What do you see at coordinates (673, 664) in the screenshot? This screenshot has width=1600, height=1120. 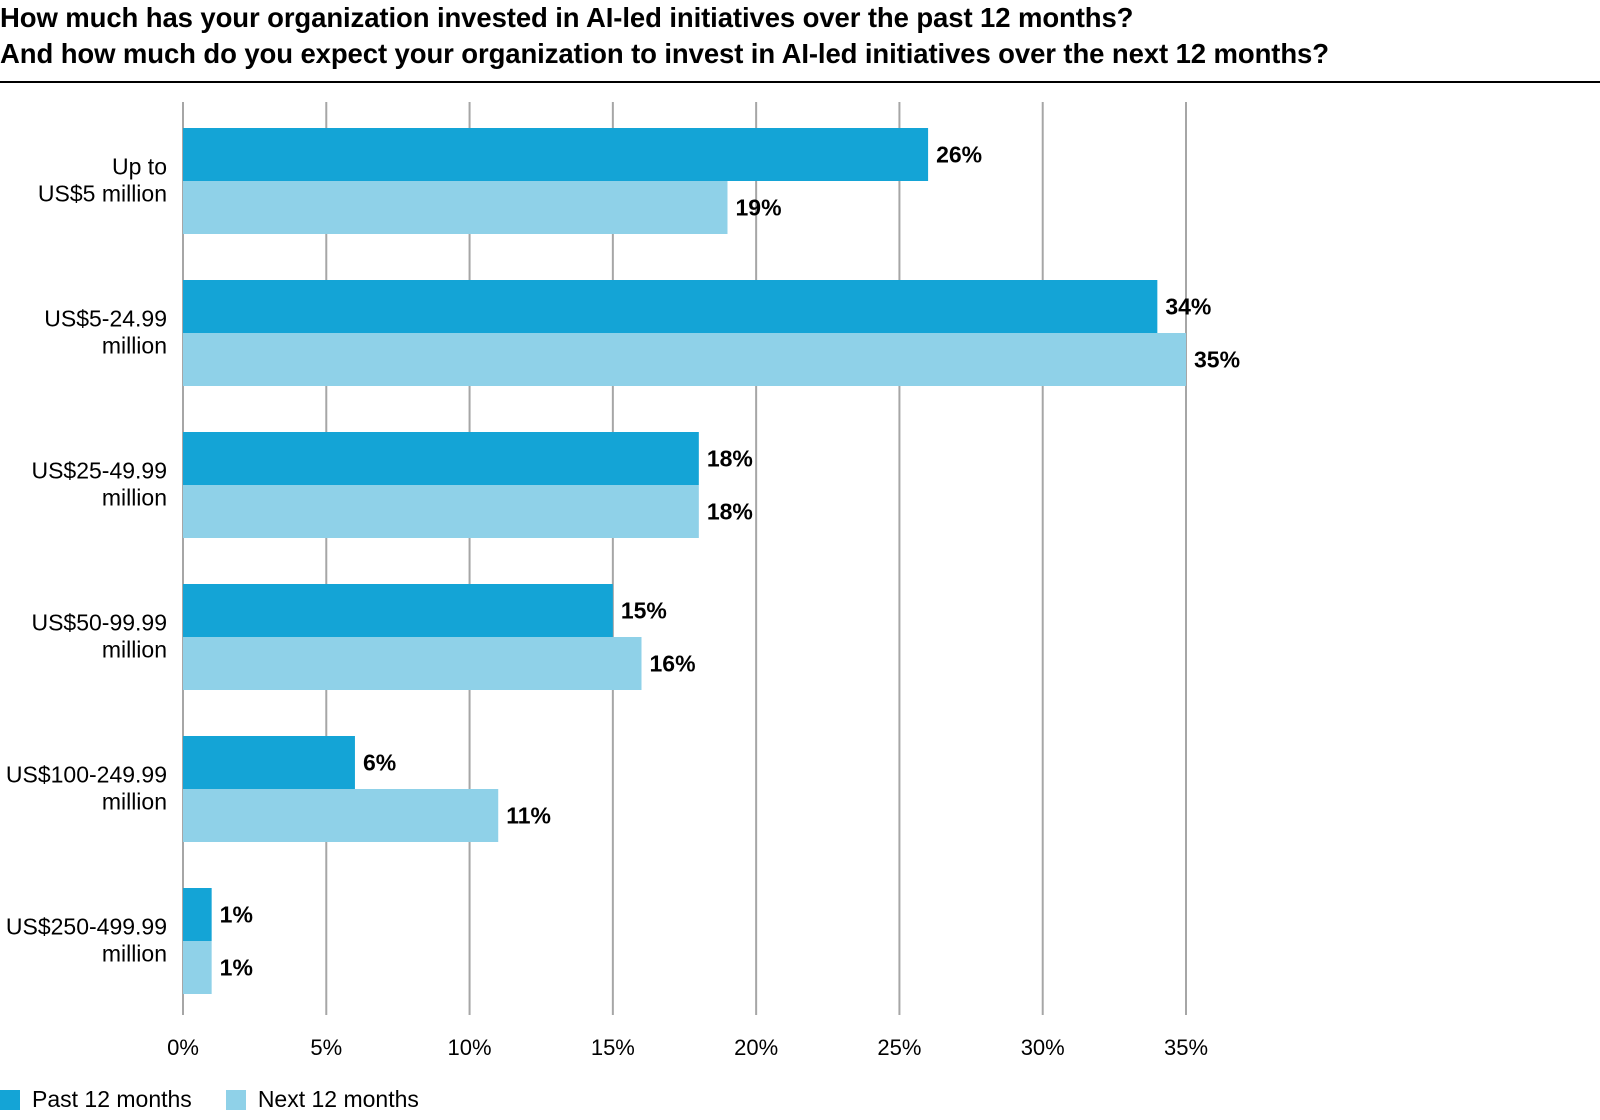 I see `data-label: 16%` at bounding box center [673, 664].